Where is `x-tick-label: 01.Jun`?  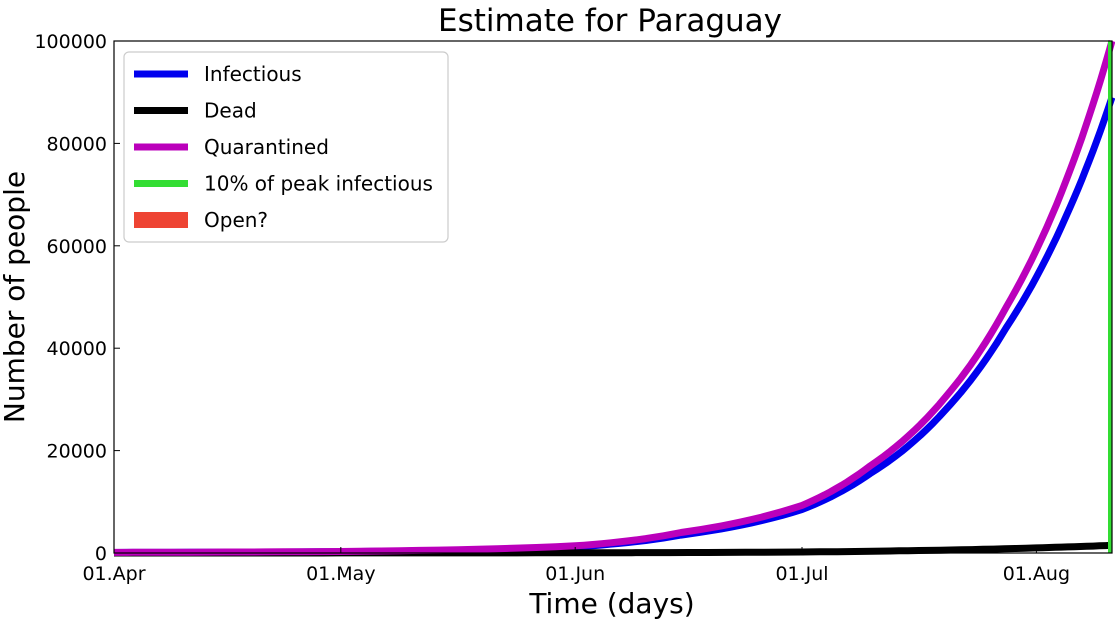
x-tick-label: 01.Jun is located at coordinates (575, 574).